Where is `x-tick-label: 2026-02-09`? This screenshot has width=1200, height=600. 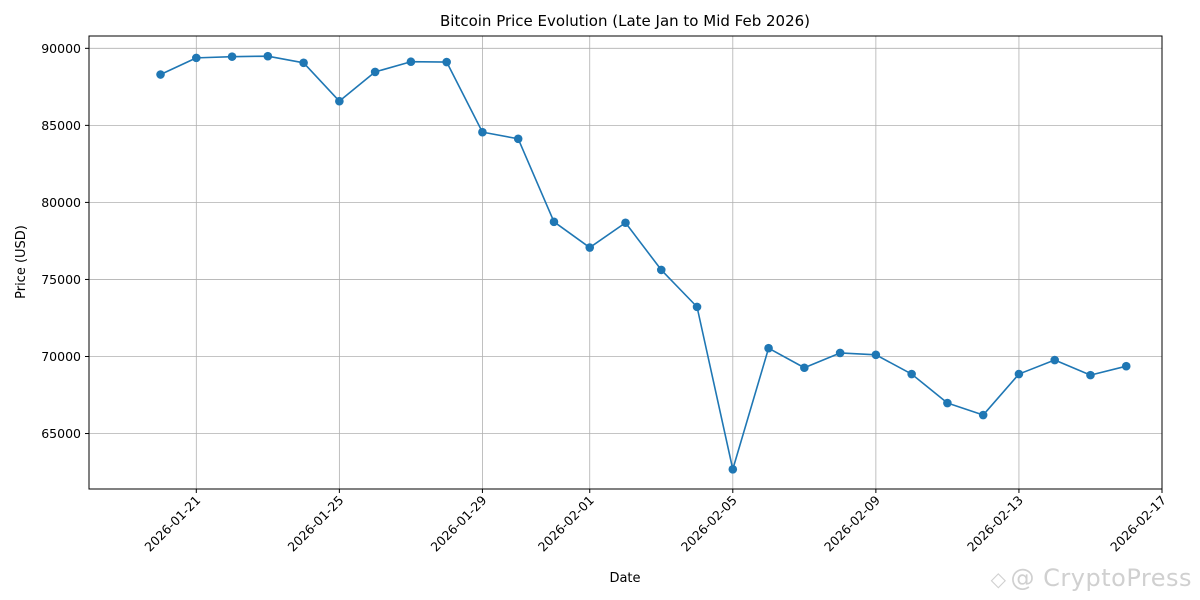
x-tick-label: 2026-02-09 is located at coordinates (852, 523).